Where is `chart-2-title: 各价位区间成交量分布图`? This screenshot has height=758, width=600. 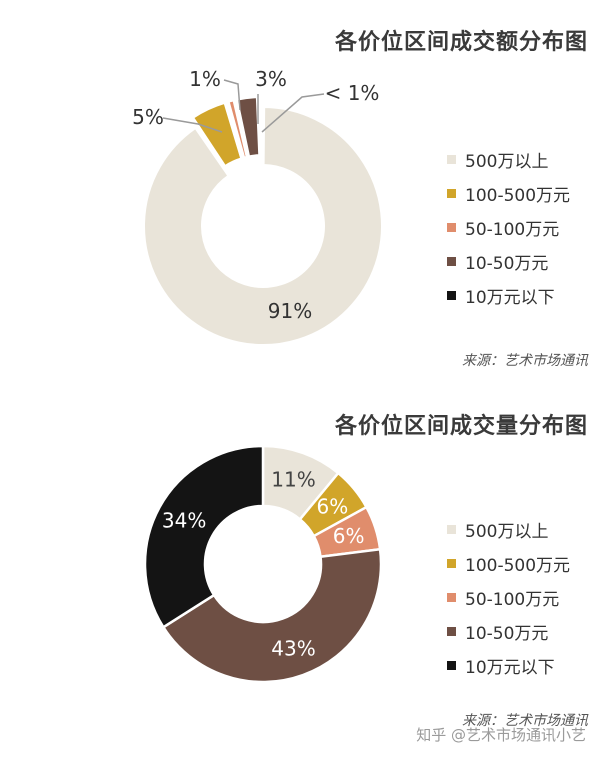
chart-2-title: 各价位区间成交量分布图 is located at coordinates (461, 426).